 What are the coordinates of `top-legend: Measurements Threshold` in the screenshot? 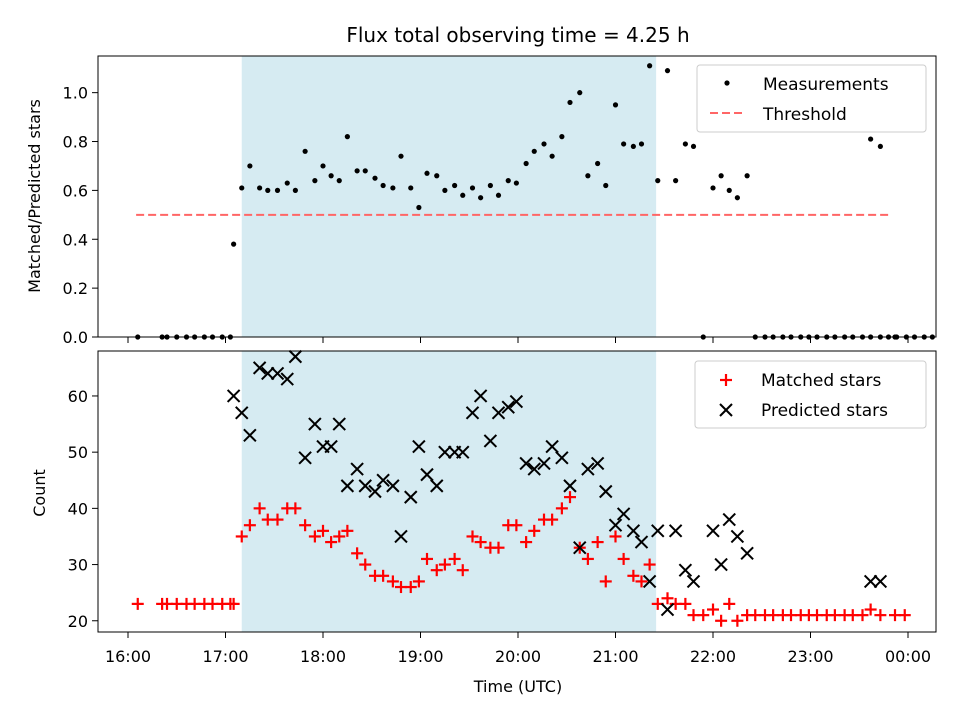 It's located at (811, 98).